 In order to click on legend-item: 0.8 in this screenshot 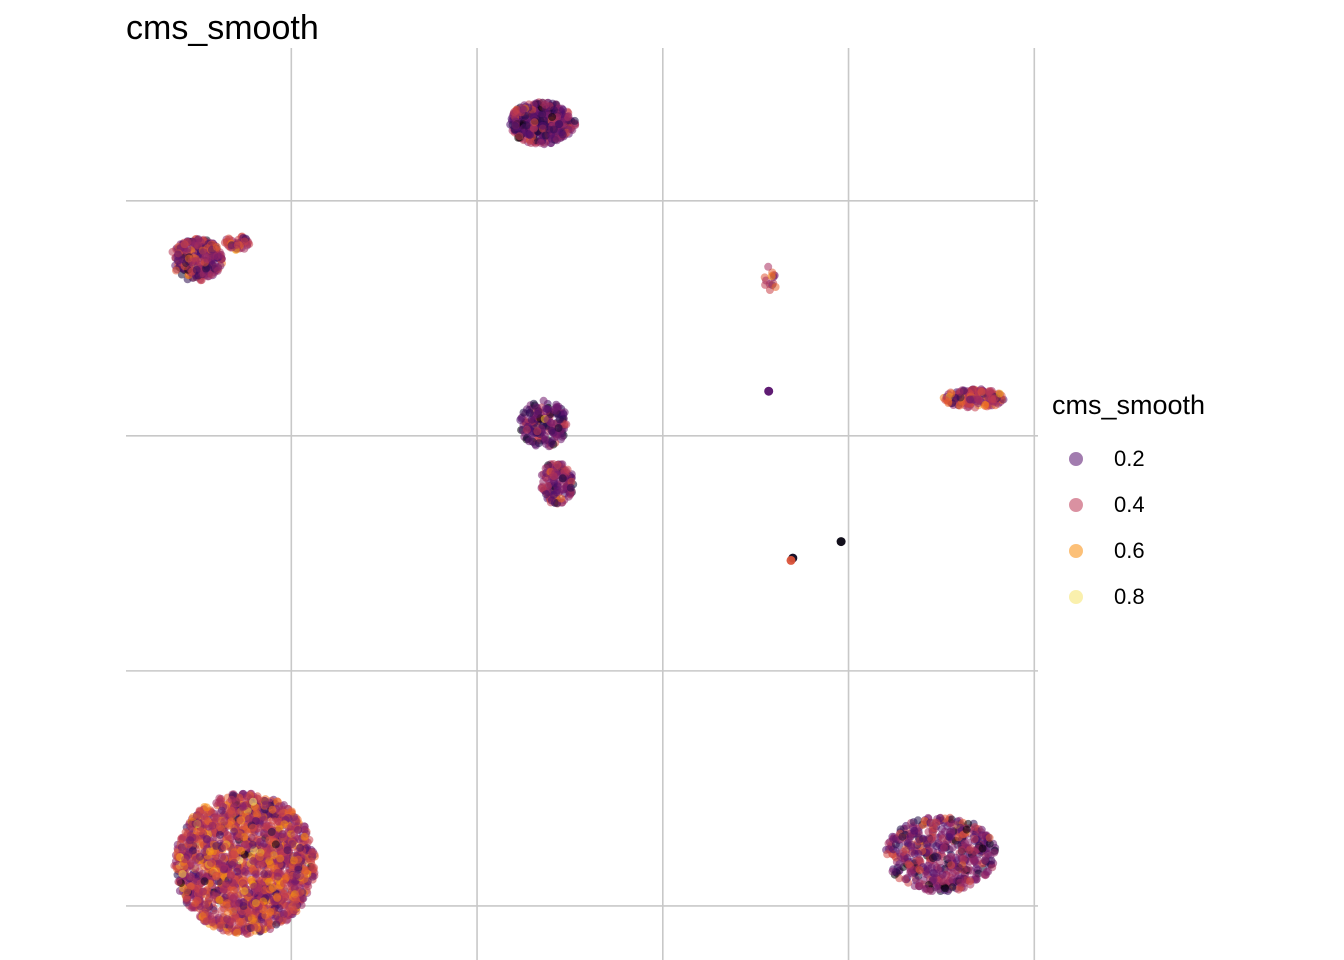, I will do `click(1128, 597)`.